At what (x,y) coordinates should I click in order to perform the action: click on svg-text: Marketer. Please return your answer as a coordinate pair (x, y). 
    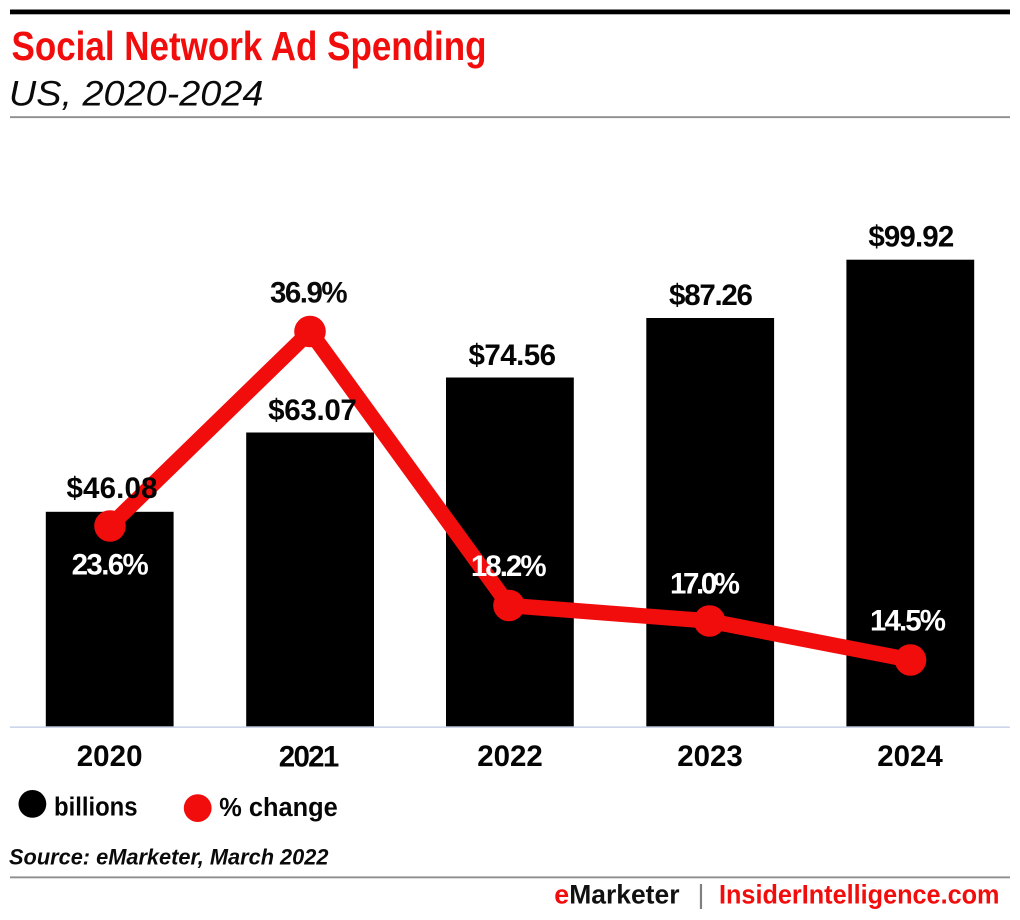
    Looking at the image, I should click on (624, 895).